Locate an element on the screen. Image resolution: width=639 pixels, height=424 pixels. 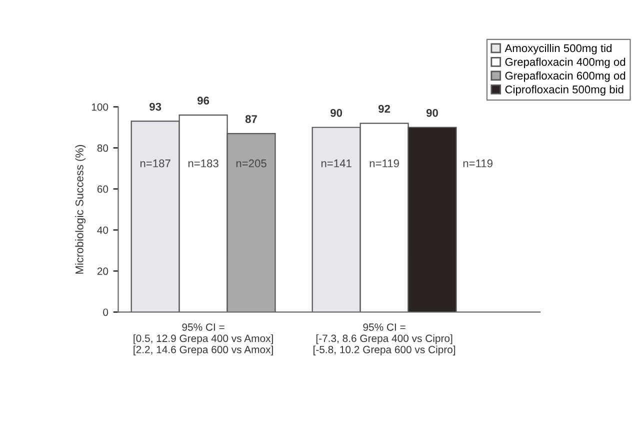
y-tick-label: 100 is located at coordinates (100, 107).